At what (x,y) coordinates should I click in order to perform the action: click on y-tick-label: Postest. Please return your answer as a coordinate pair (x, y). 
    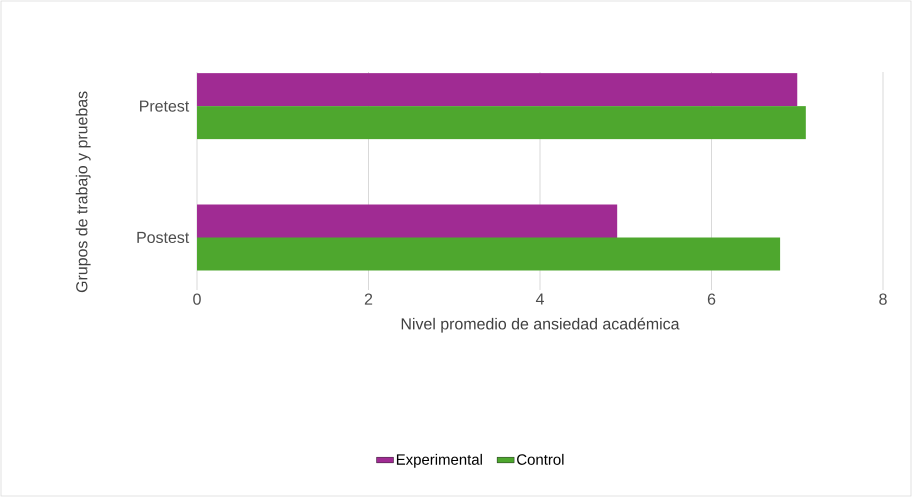
    Looking at the image, I should click on (163, 238).